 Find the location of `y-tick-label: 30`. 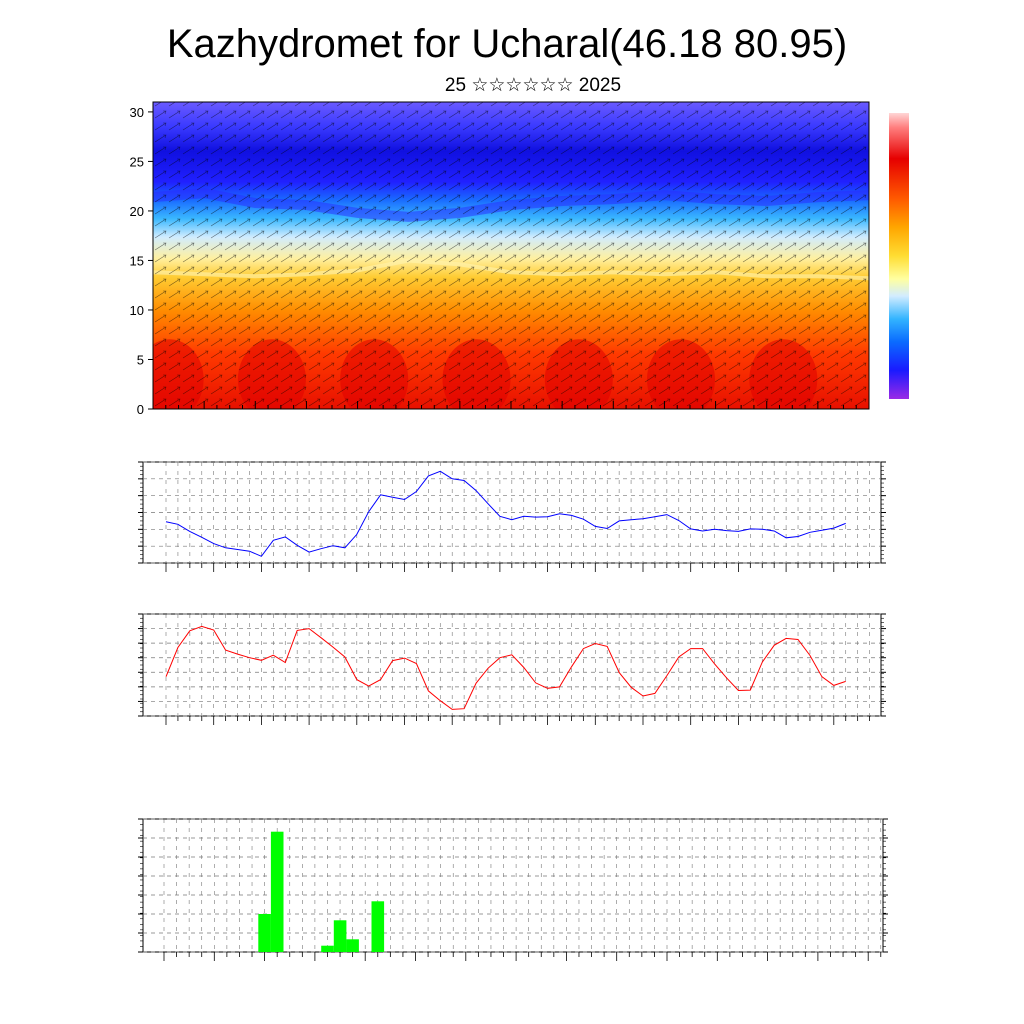

y-tick-label: 30 is located at coordinates (137, 112).